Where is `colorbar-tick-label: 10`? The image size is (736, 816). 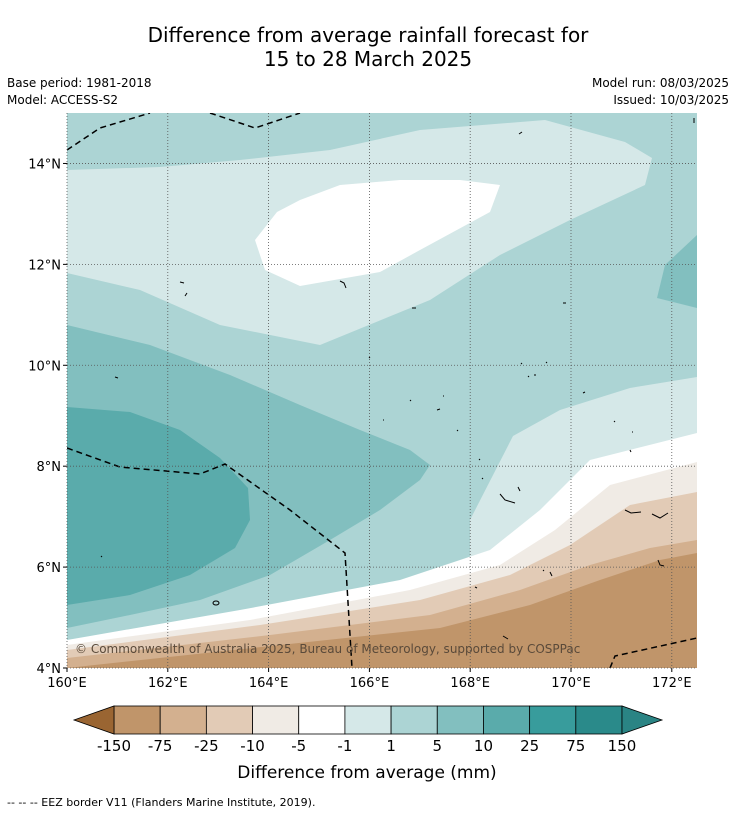 colorbar-tick-label: 10 is located at coordinates (483, 746).